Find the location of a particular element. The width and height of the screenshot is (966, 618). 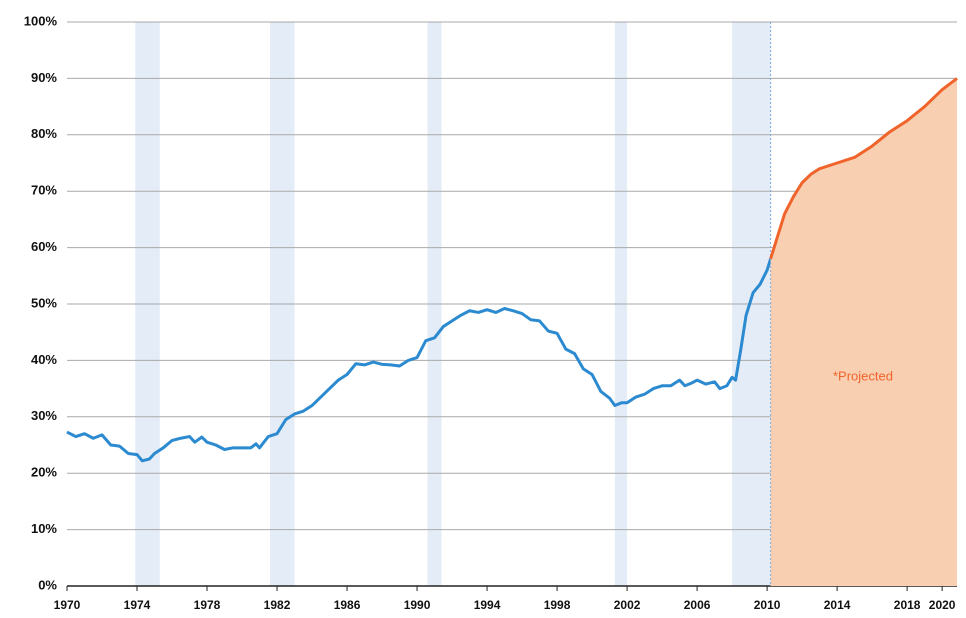

x-tick-label: 2014 is located at coordinates (837, 605).